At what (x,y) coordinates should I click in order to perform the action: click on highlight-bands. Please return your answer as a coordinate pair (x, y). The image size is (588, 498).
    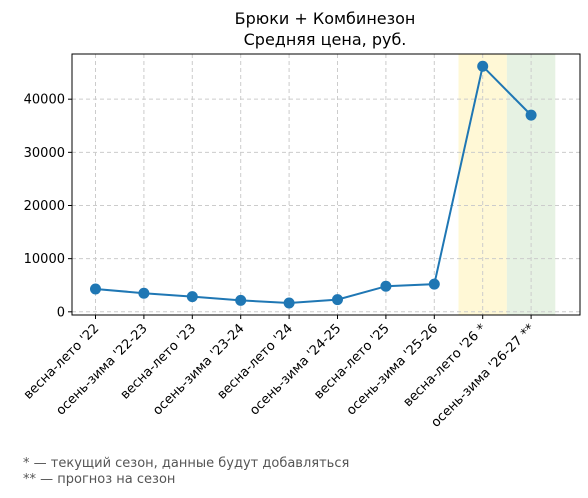
    Looking at the image, I should click on (507, 184).